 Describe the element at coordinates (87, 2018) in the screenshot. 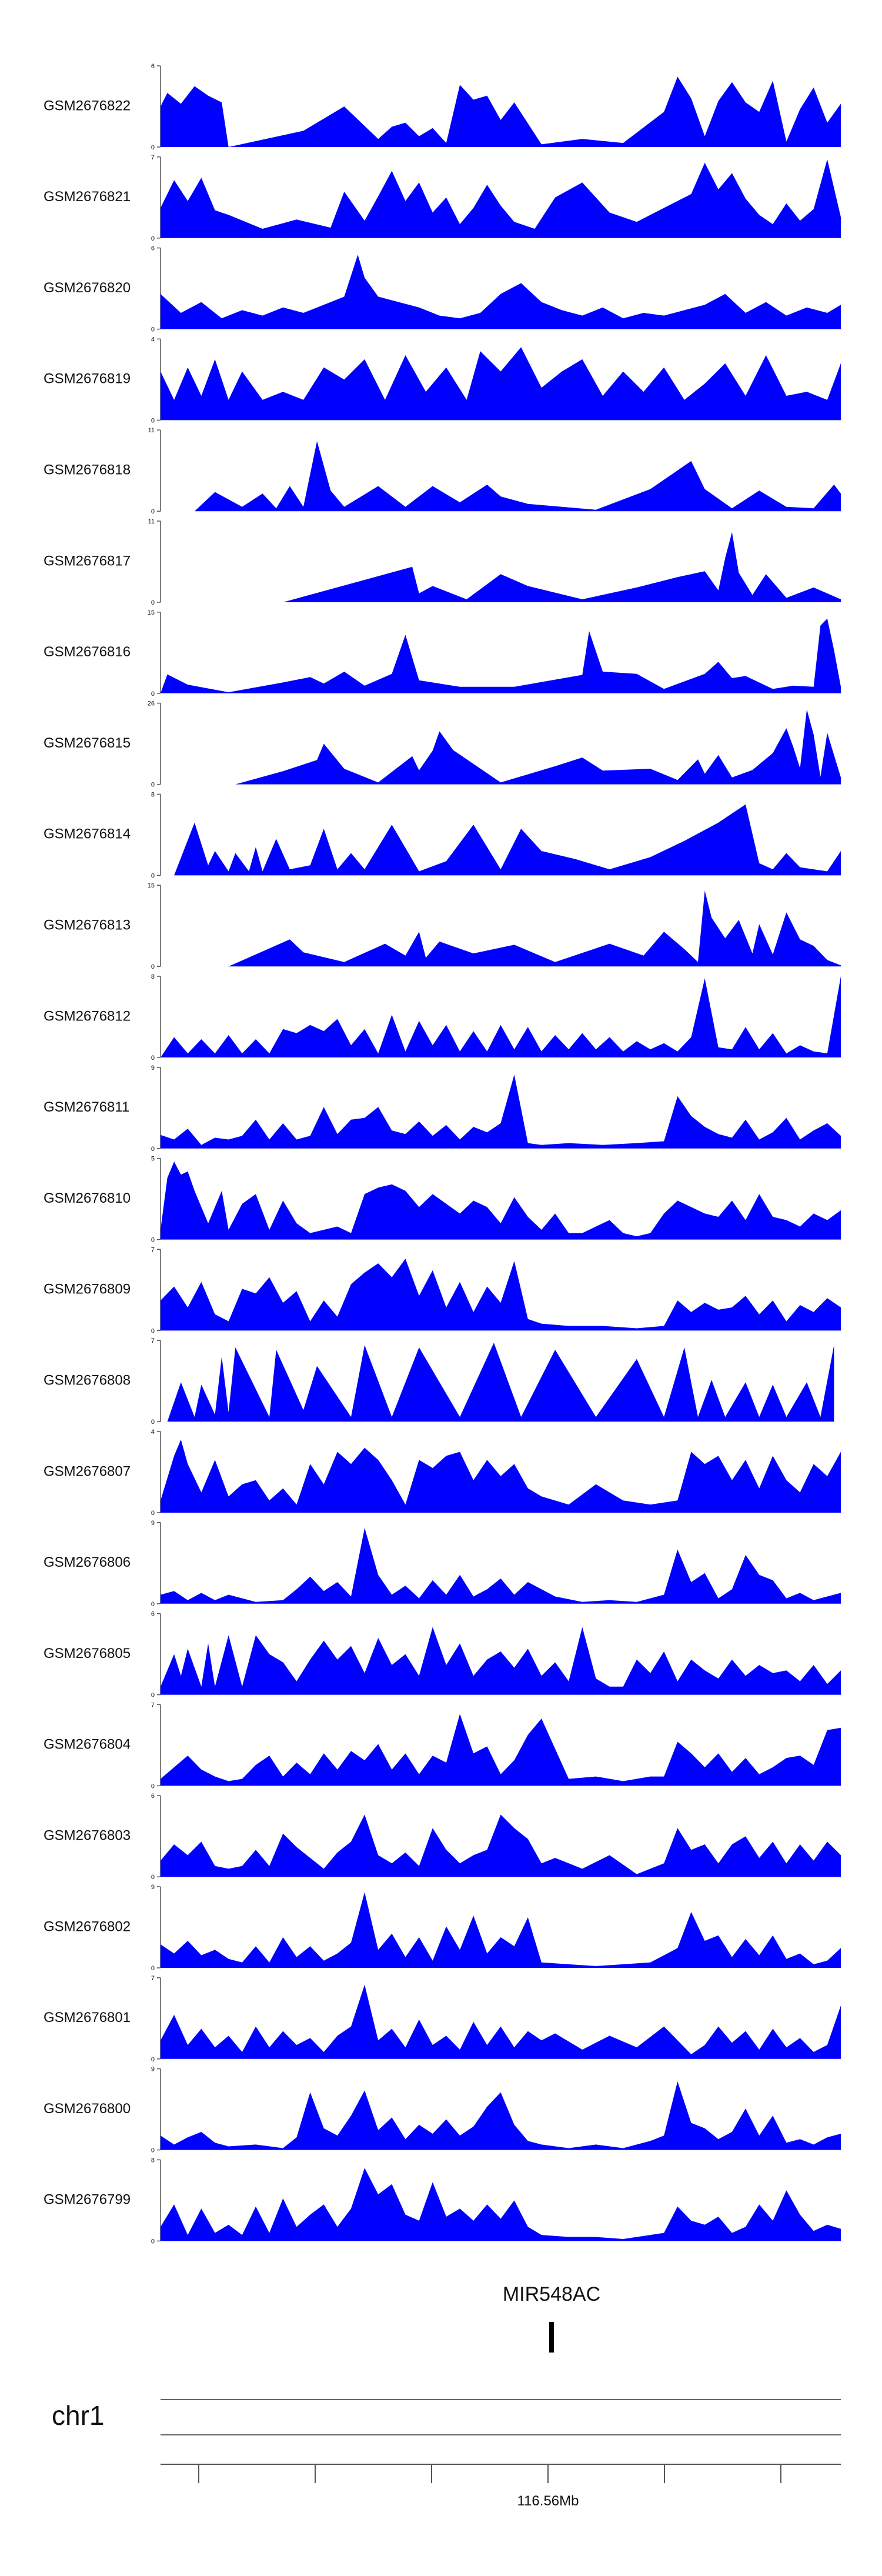

I see `track-label: GSM2676801` at that location.